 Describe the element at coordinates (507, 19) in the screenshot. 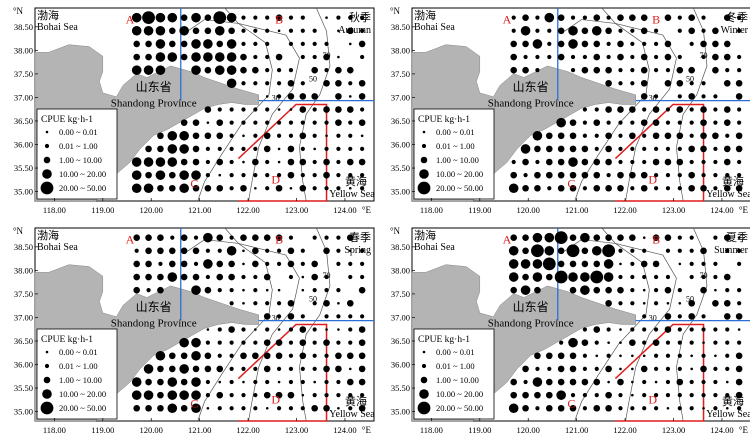

I see `region-label-a: A` at that location.